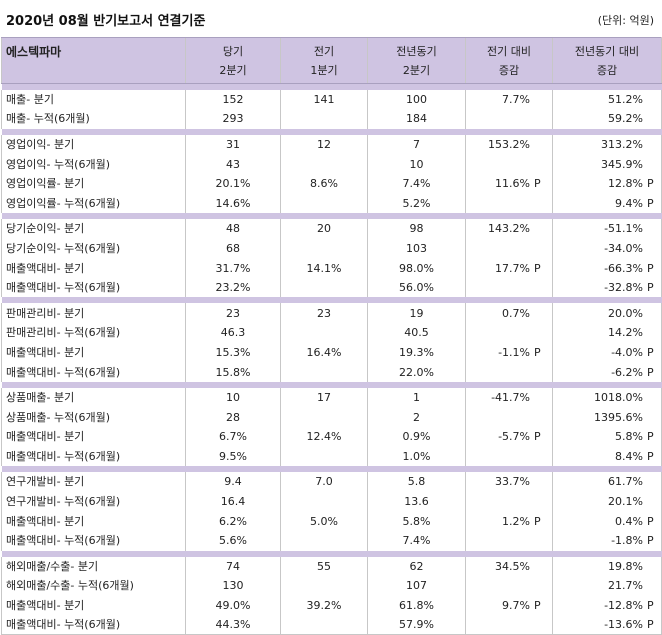 This screenshot has width=662, height=635. What do you see at coordinates (324, 521) in the screenshot?
I see `previous-quarter-value: 5.0%` at bounding box center [324, 521].